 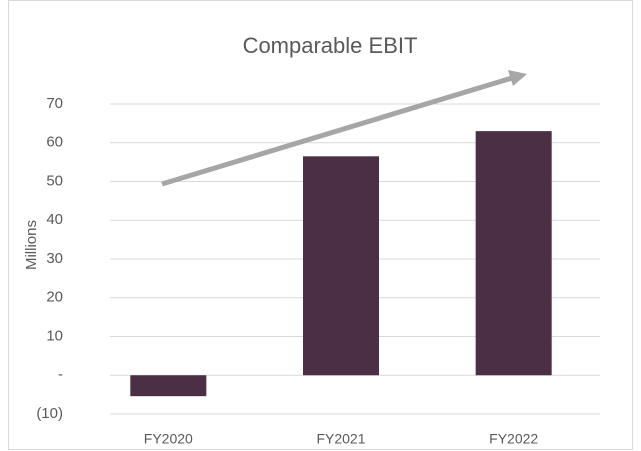 What do you see at coordinates (54, 142) in the screenshot?
I see `y-tick-label: 60` at bounding box center [54, 142].